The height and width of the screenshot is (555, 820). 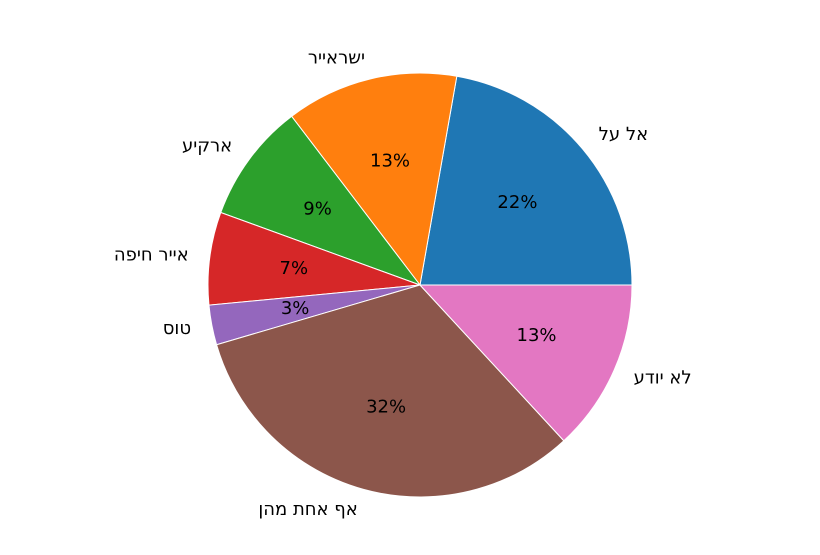 I want to click on slice-label: אייר חיפה, so click(x=151, y=254).